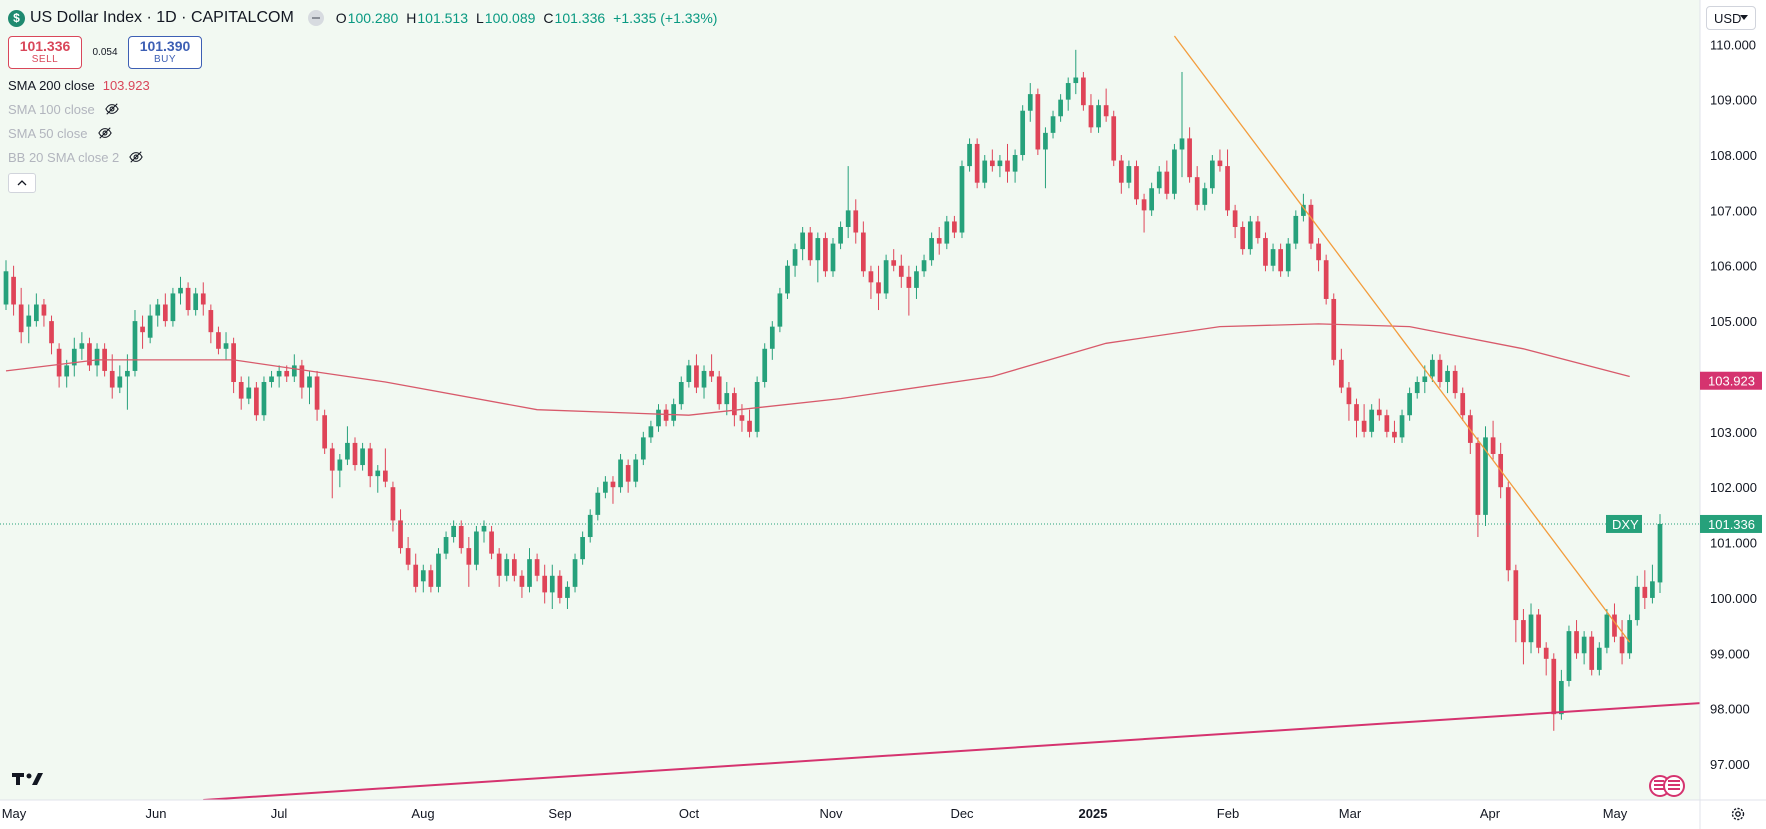  What do you see at coordinates (1738, 814) in the screenshot?
I see `gear-icon` at bounding box center [1738, 814].